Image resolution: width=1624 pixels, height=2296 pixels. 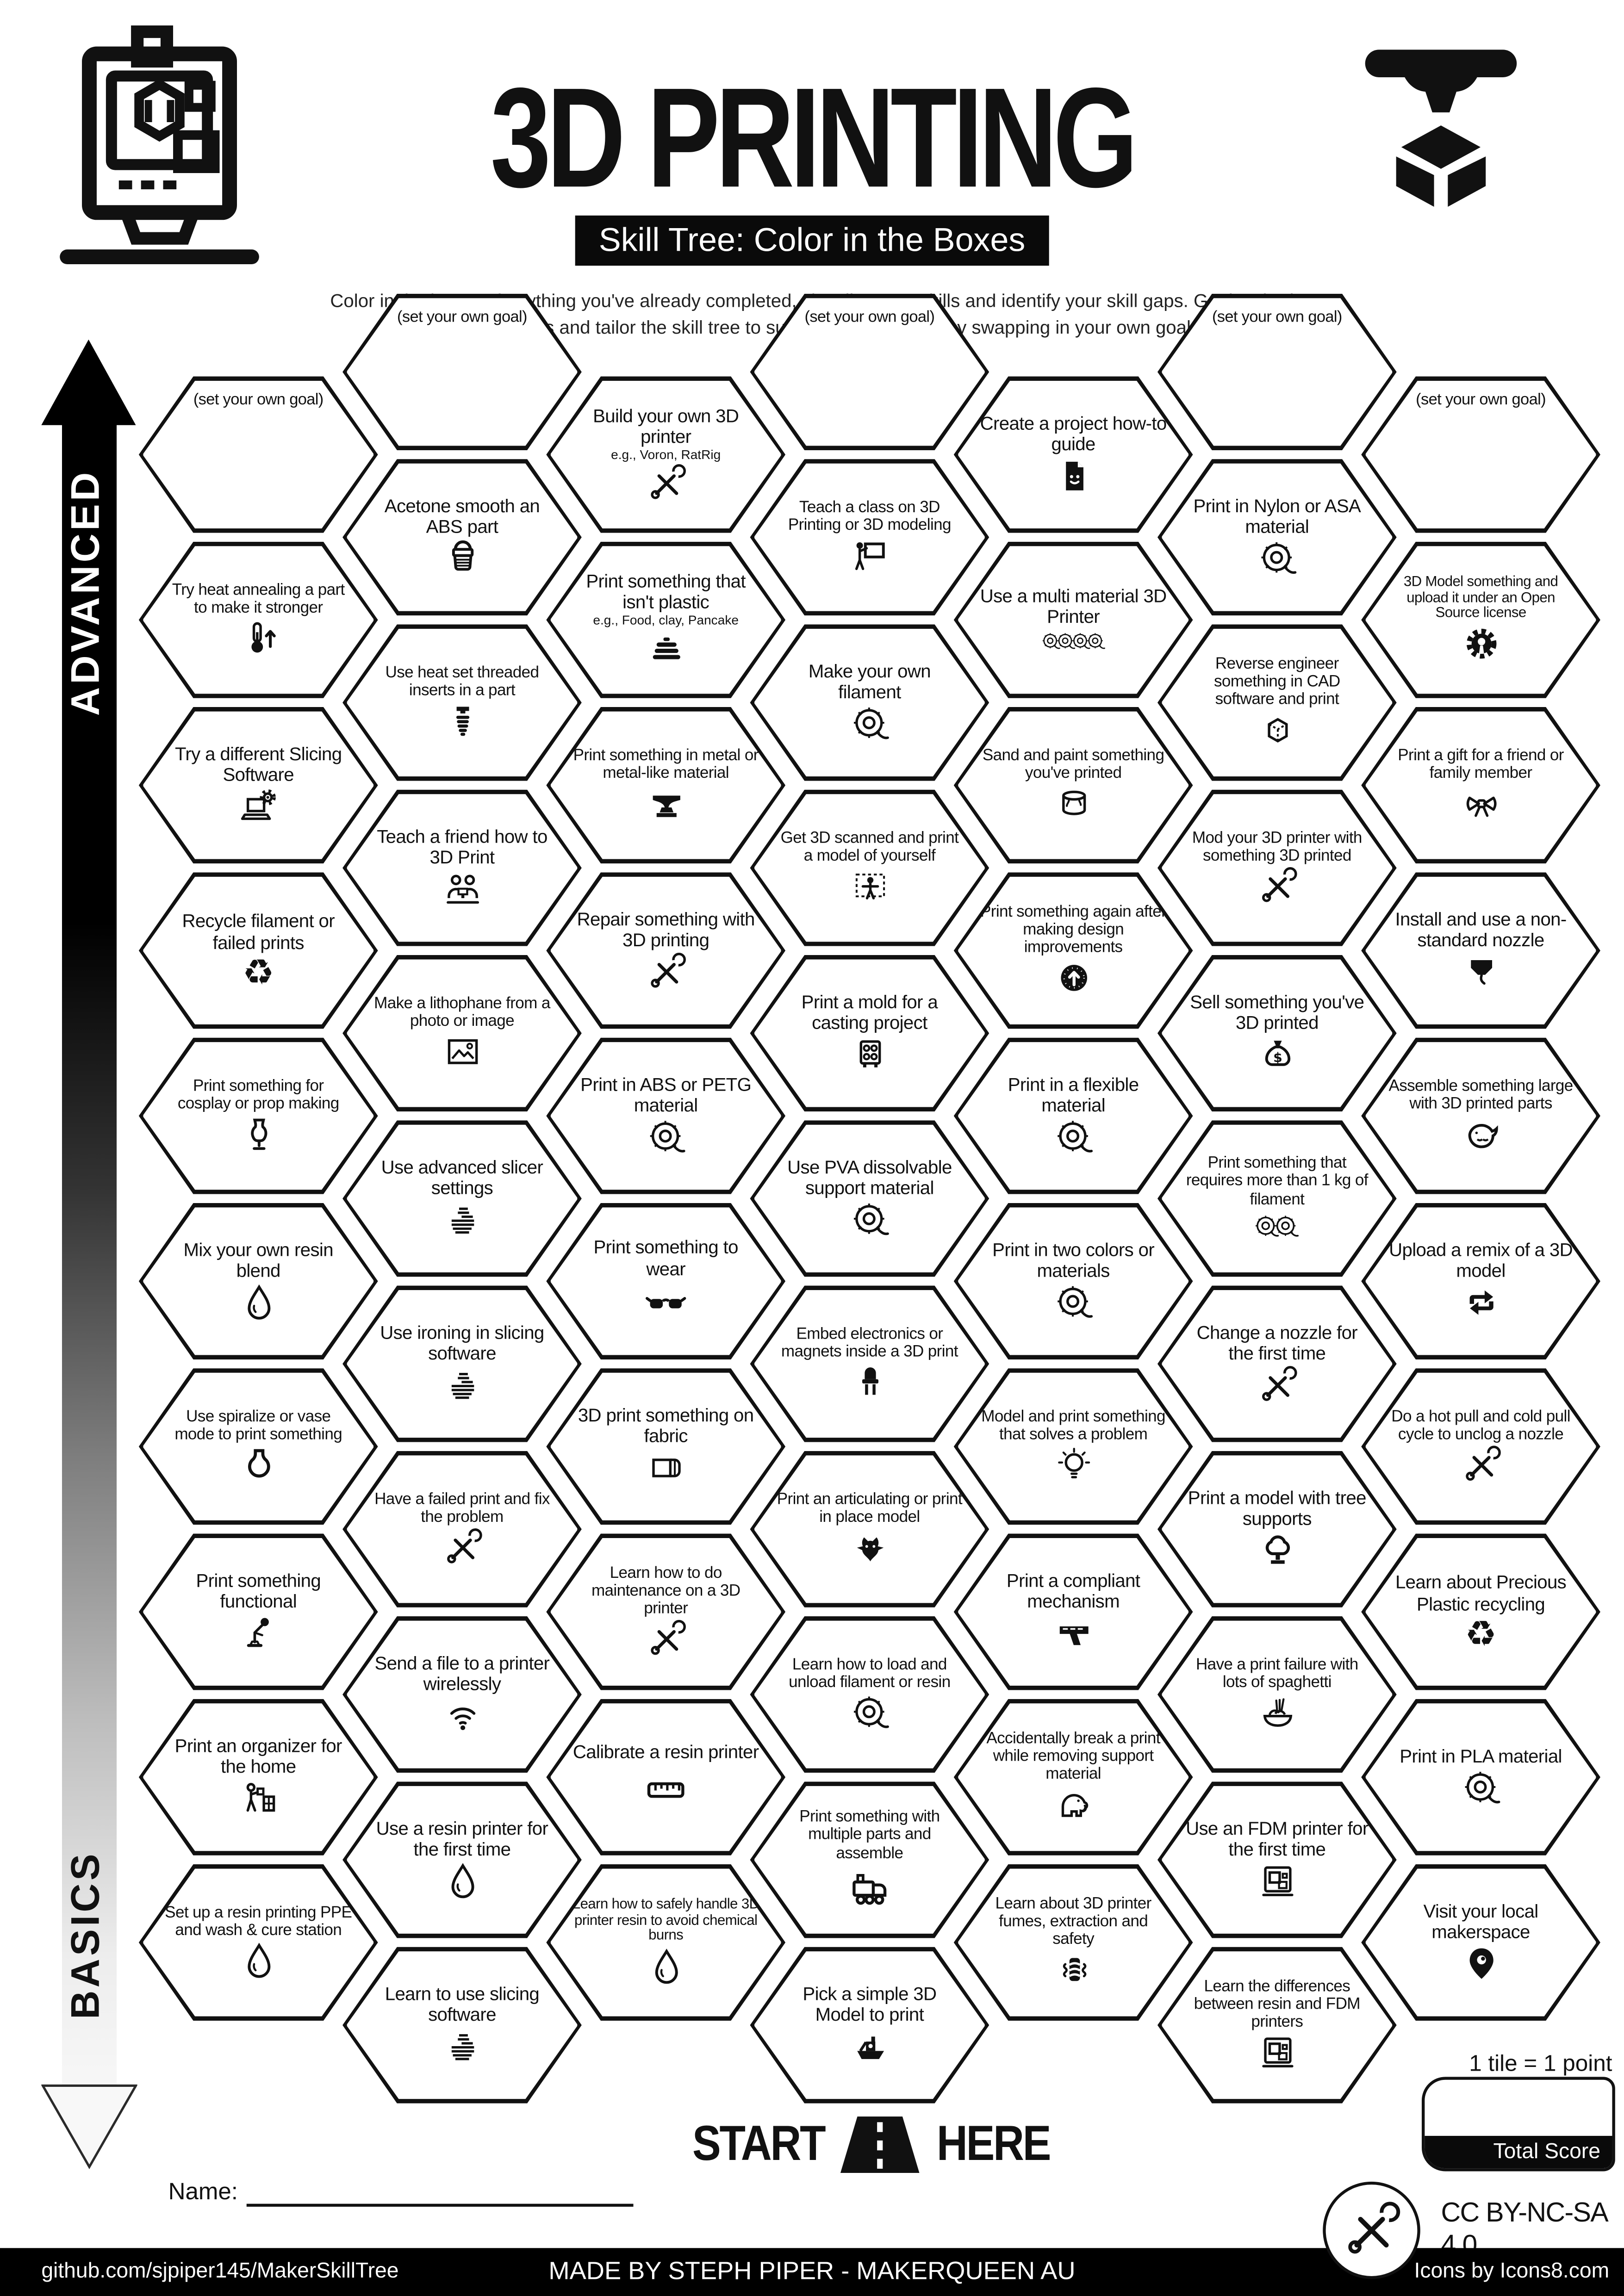 What do you see at coordinates (666, 426) in the screenshot?
I see `hex-label: Build your own 3D printer` at bounding box center [666, 426].